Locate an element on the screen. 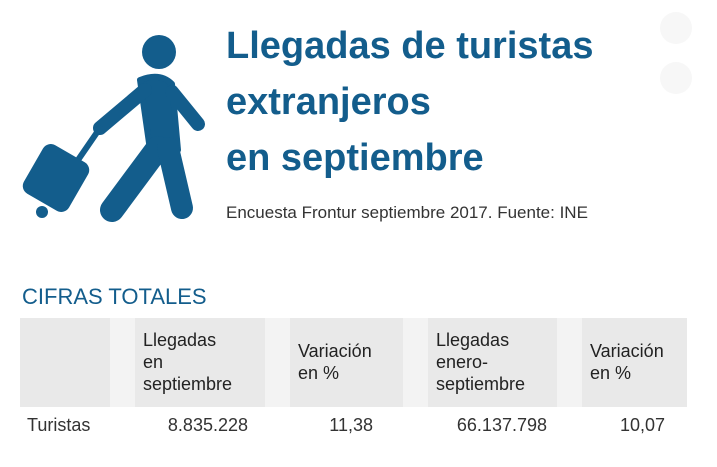 This screenshot has height=467, width=717. cell-value: 10,07 is located at coordinates (642, 425).